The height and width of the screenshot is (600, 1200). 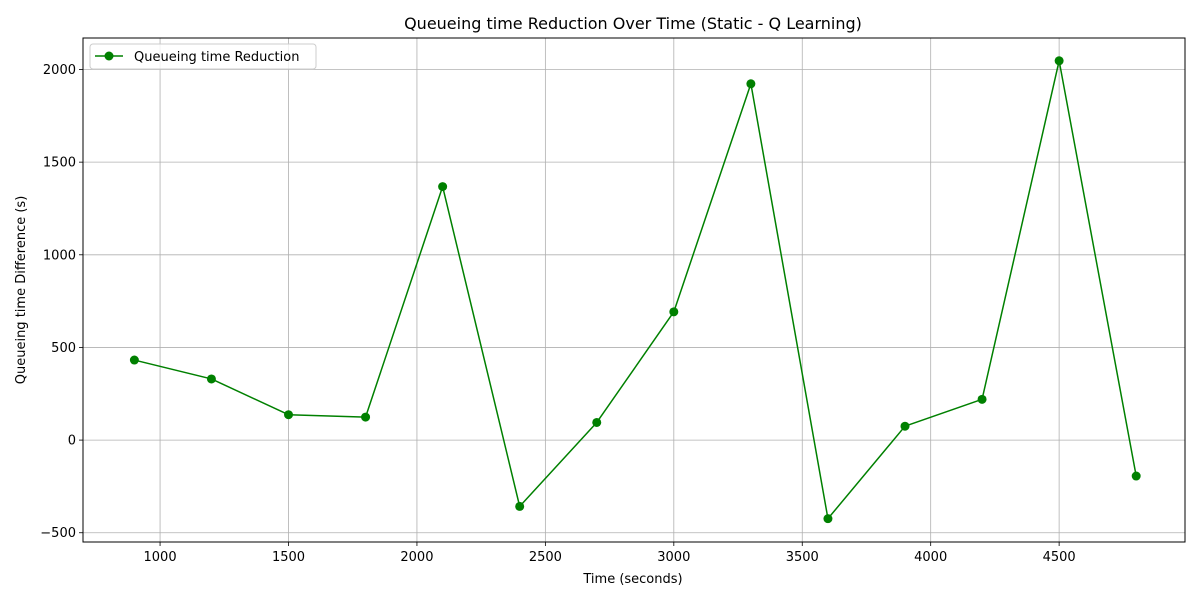 What do you see at coordinates (160, 557) in the screenshot?
I see `x-tick-label: 1000` at bounding box center [160, 557].